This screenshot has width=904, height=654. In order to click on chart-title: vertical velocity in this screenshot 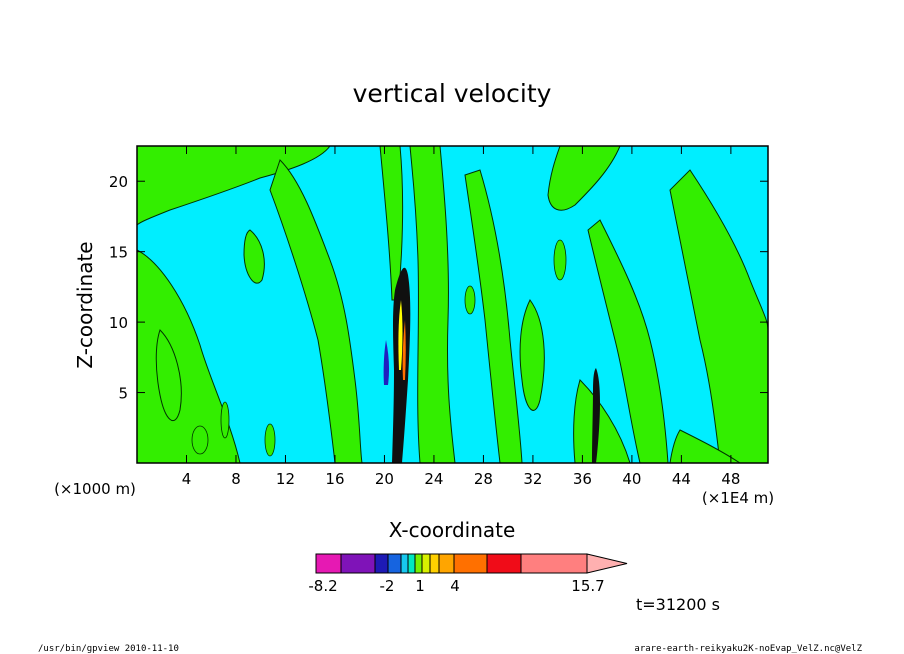, I will do `click(452, 93)`.